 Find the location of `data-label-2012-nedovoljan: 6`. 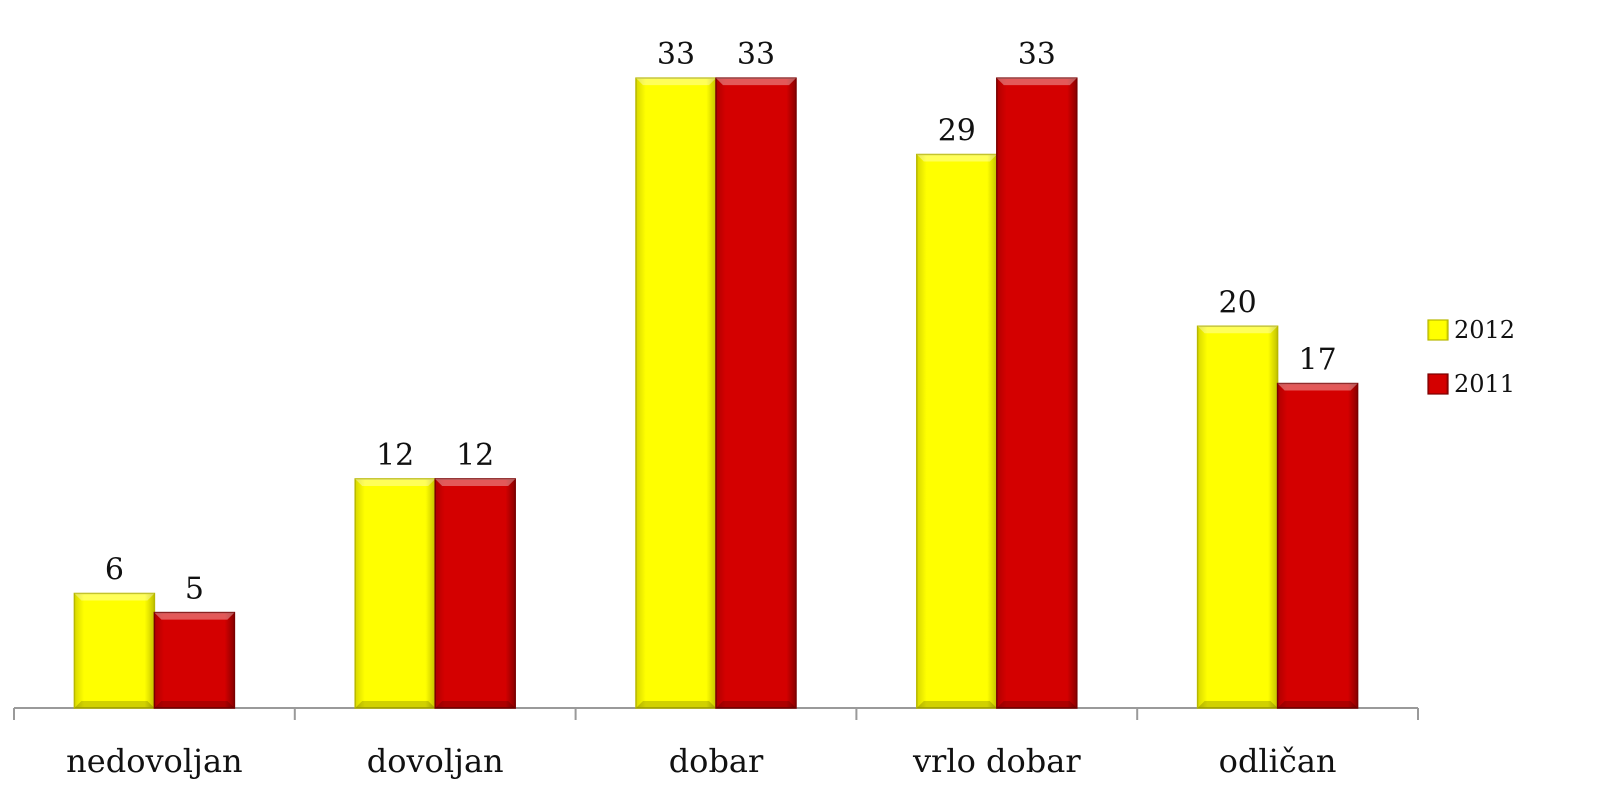

data-label-2012-nedovoljan: 6 is located at coordinates (114, 569).